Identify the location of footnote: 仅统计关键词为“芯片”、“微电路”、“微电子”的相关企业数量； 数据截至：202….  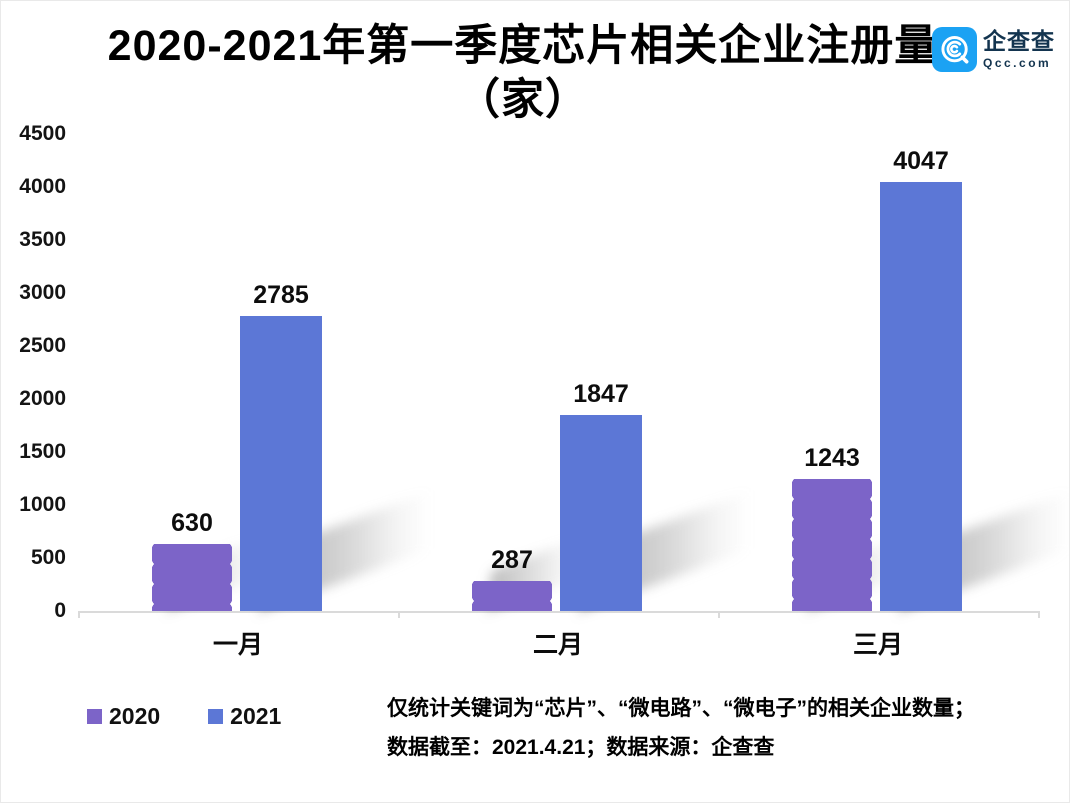
(681, 728).